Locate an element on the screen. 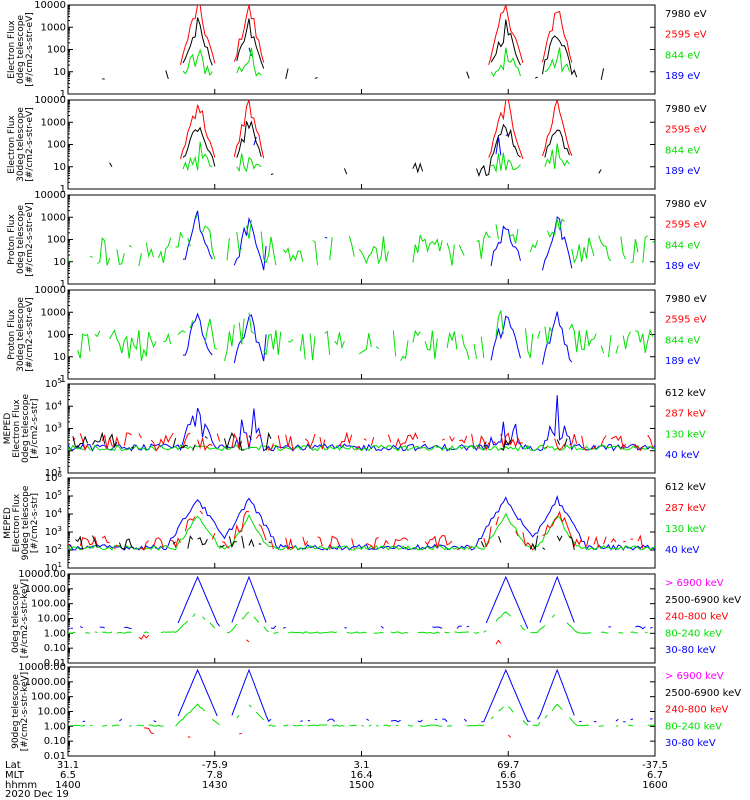 The height and width of the screenshot is (800, 750). y-tick-label: 1.00 is located at coordinates (55, 726).